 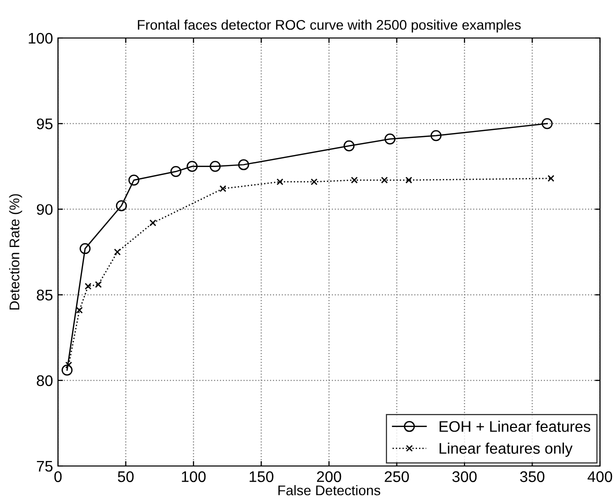 What do you see at coordinates (600, 476) in the screenshot?
I see `x-tick-label: 400` at bounding box center [600, 476].